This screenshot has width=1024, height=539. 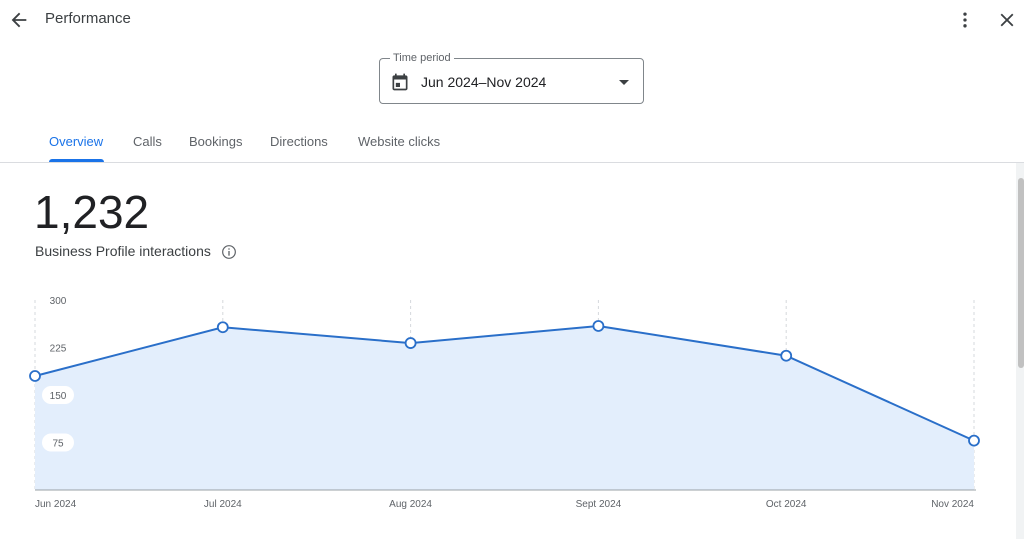 I want to click on metric-label: Business Profile interactions, so click(x=123, y=251).